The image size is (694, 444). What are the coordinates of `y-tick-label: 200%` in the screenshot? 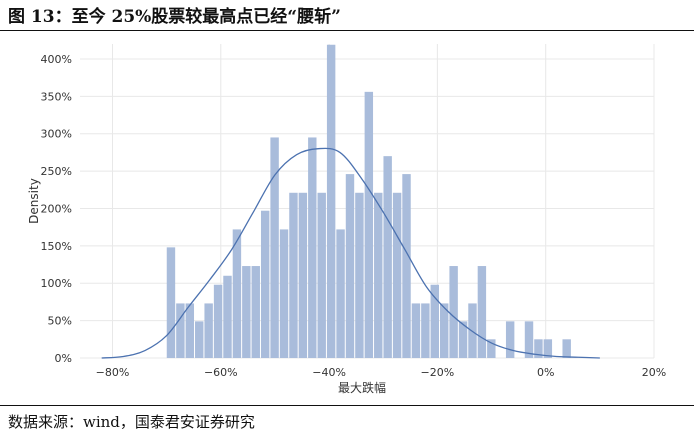 It's located at (56, 208).